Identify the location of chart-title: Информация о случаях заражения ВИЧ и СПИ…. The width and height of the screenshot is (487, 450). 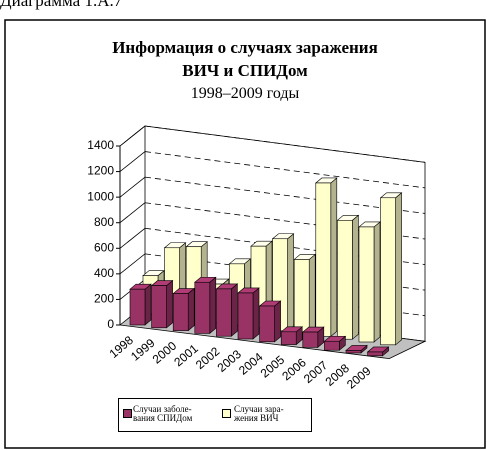
(245, 59).